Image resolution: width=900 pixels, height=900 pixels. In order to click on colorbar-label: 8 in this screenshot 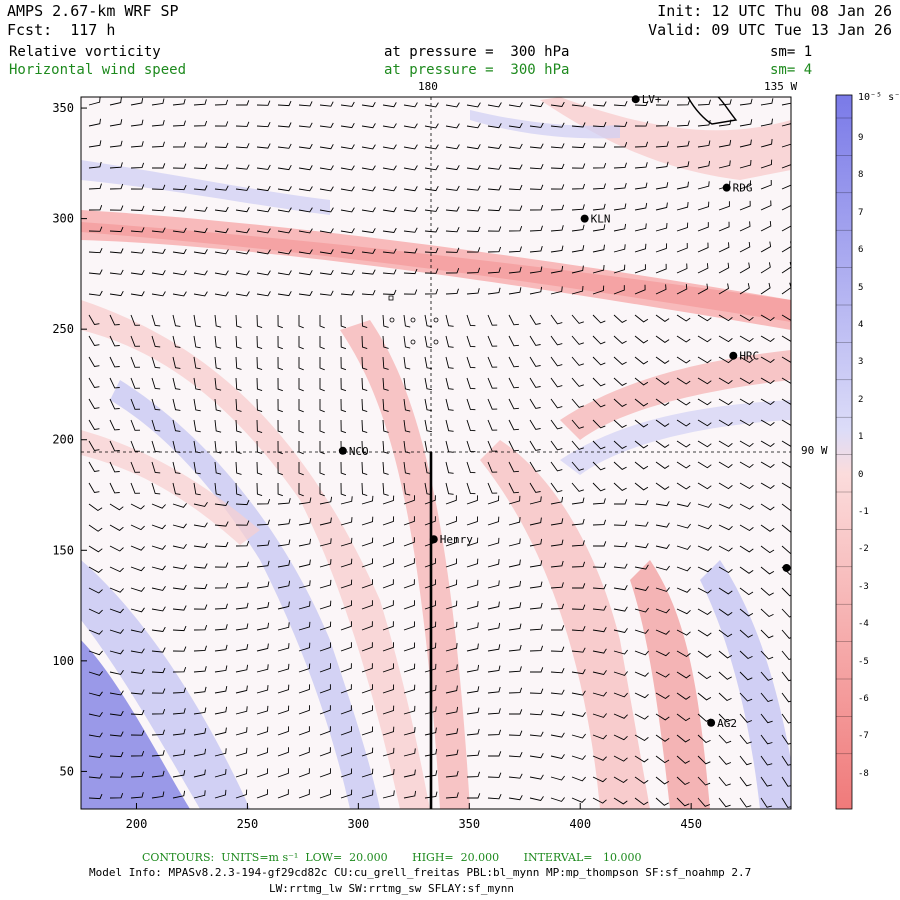, I will do `click(861, 175)`.